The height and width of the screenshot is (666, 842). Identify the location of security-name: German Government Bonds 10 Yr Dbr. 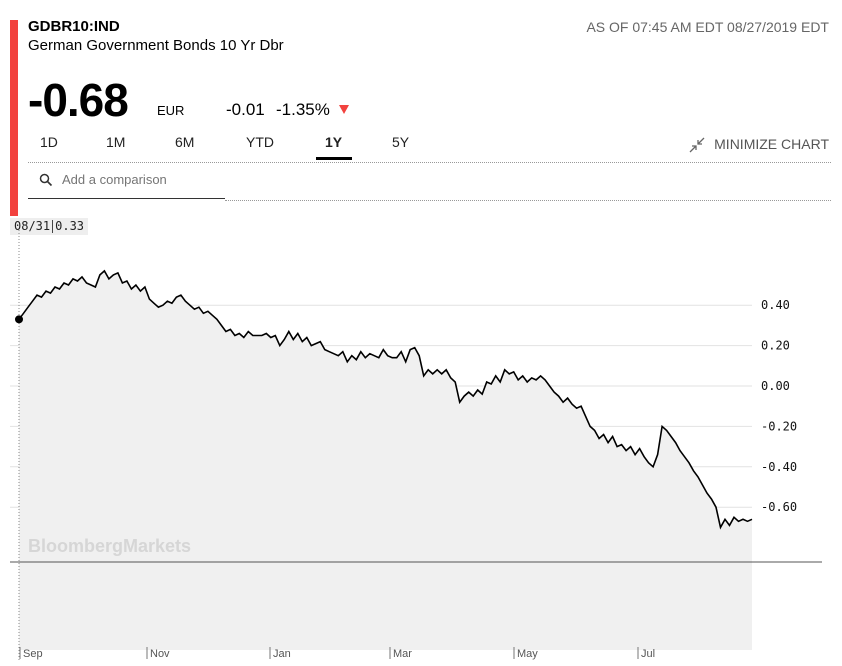
(156, 45).